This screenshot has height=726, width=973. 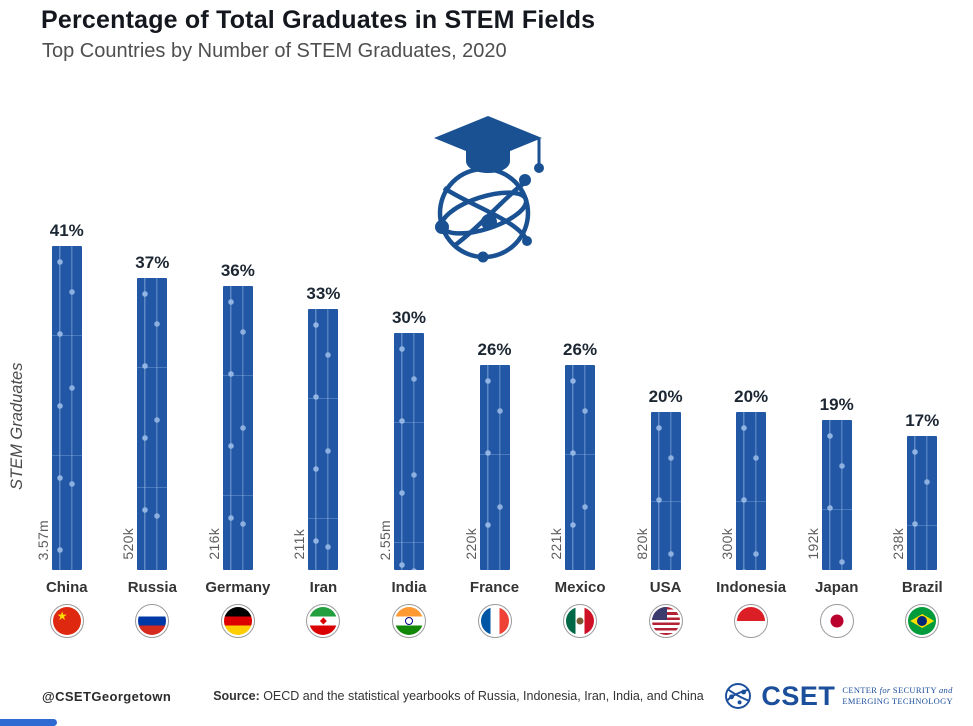 I want to click on percent-label-japan: 19%, so click(x=836, y=404).